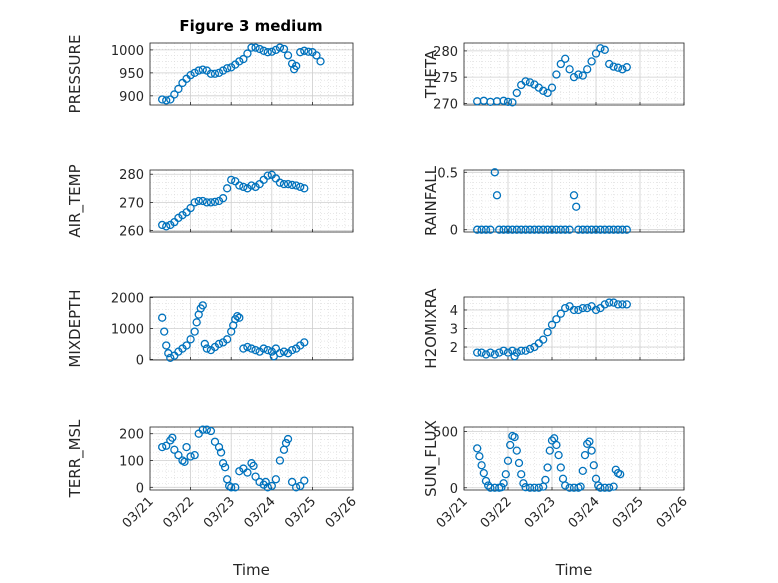 This screenshot has width=778, height=583. What do you see at coordinates (574, 201) in the screenshot?
I see `rainfall-axes-frame` at bounding box center [574, 201].